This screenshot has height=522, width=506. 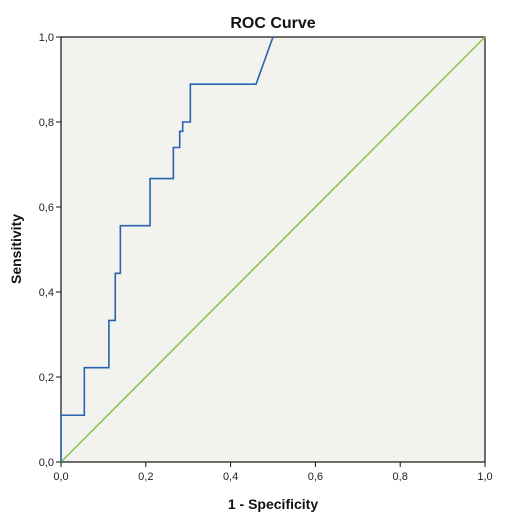 What do you see at coordinates (46, 123) in the screenshot?
I see `y-tick-label: 0,8` at bounding box center [46, 123].